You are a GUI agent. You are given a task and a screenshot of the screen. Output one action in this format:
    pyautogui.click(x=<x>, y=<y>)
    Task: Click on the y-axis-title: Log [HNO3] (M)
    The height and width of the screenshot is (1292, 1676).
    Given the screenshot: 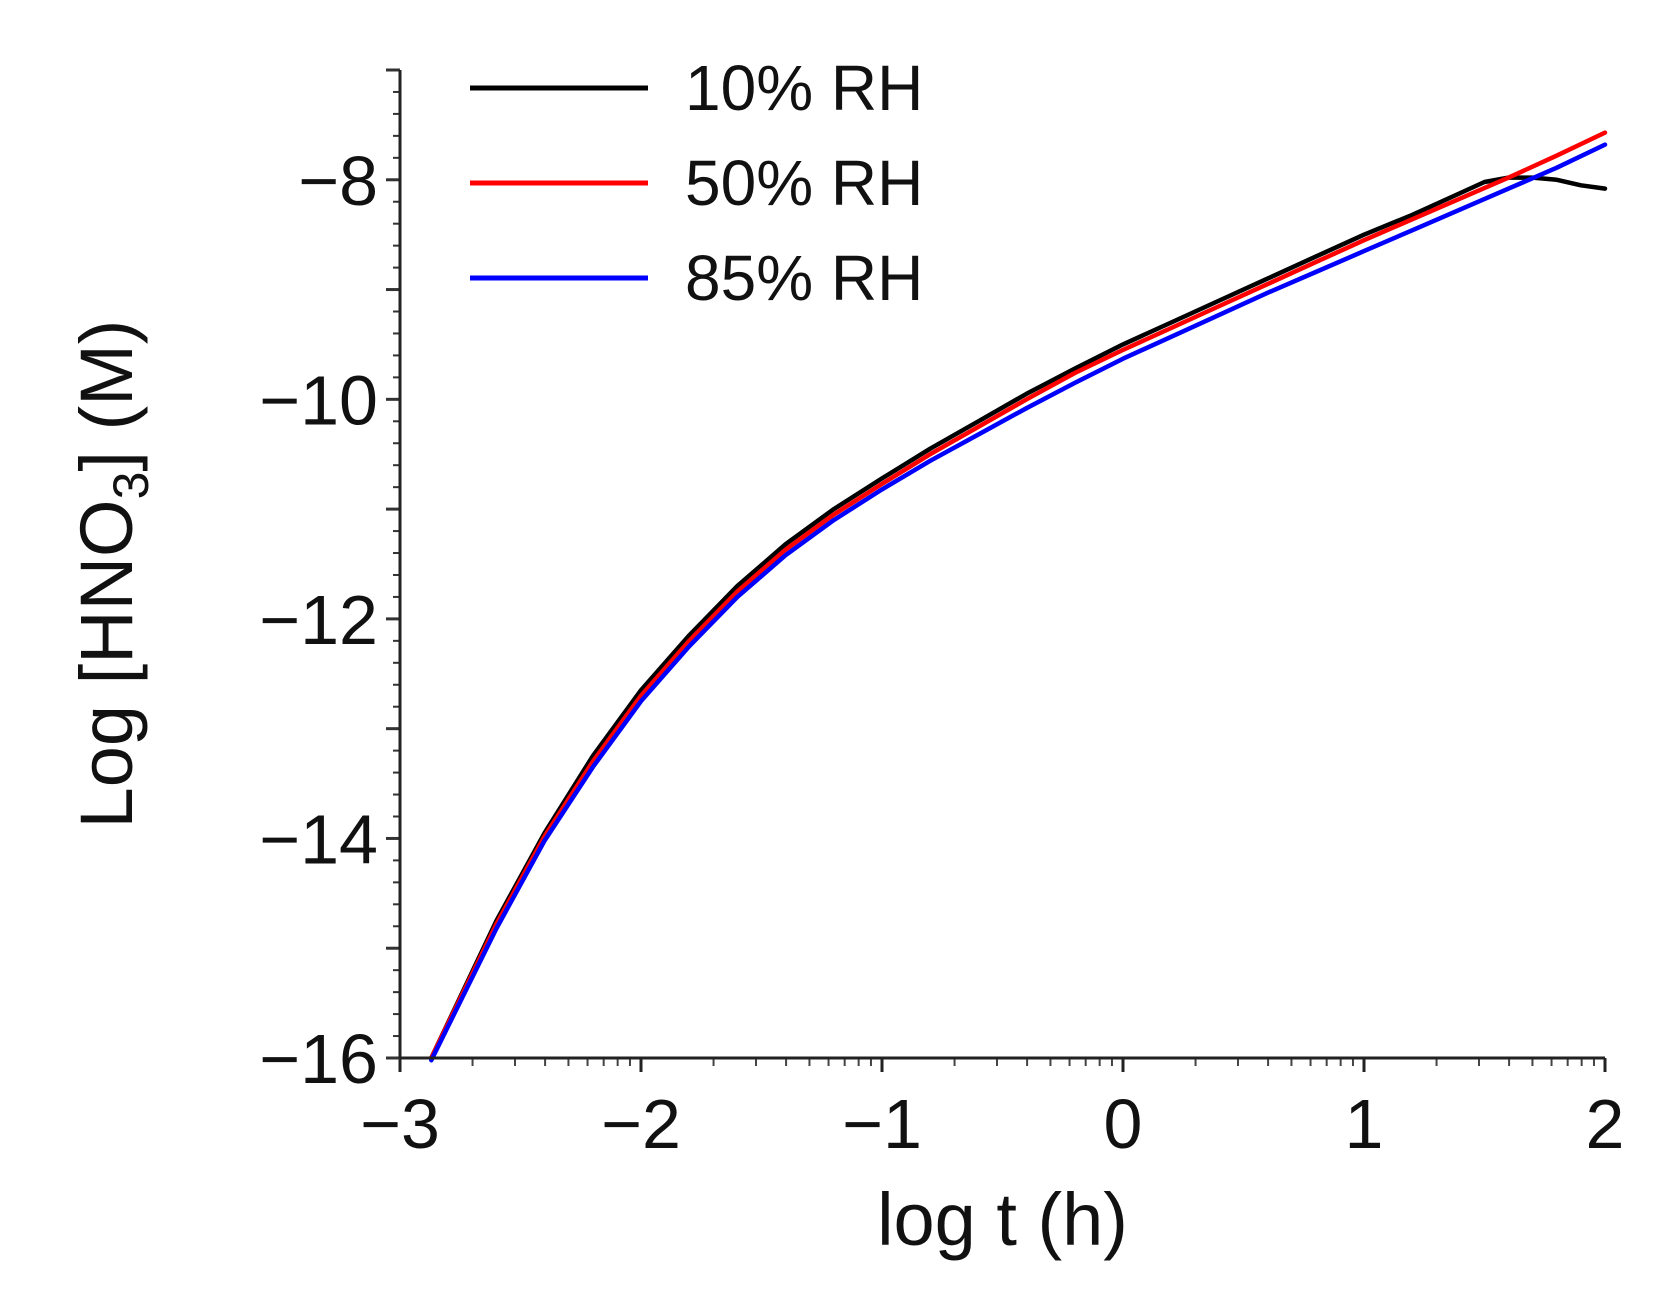 What is the action you would take?
    pyautogui.click(x=112, y=574)
    